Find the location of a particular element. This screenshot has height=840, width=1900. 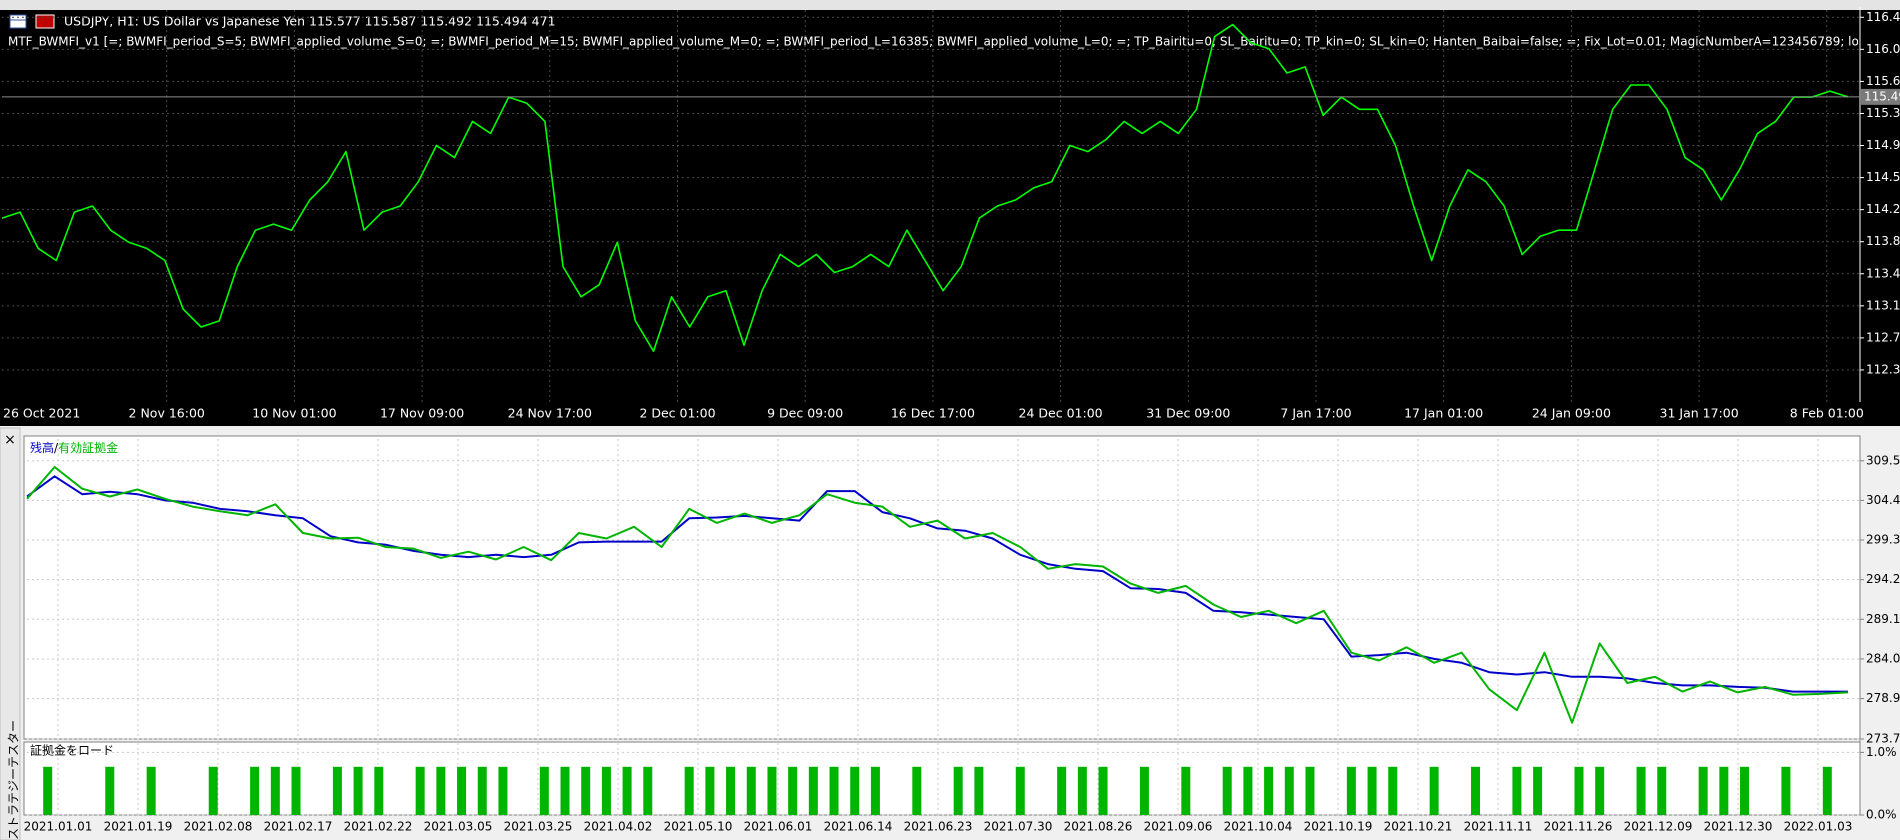

x-tick-label: 24 Nov 17:00 is located at coordinates (550, 413).